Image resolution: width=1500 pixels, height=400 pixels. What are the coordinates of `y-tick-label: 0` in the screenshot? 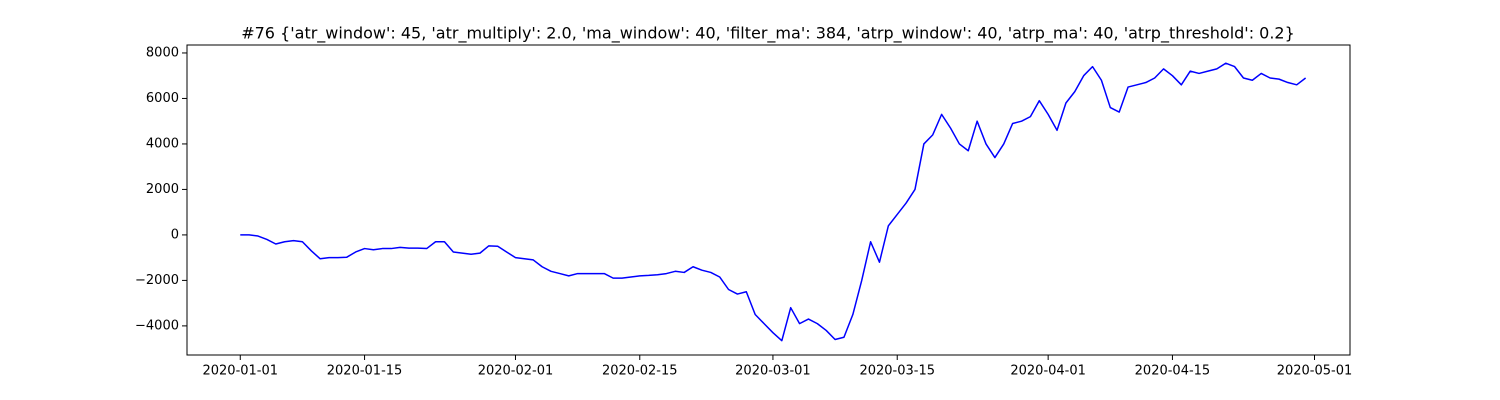 It's located at (175, 234).